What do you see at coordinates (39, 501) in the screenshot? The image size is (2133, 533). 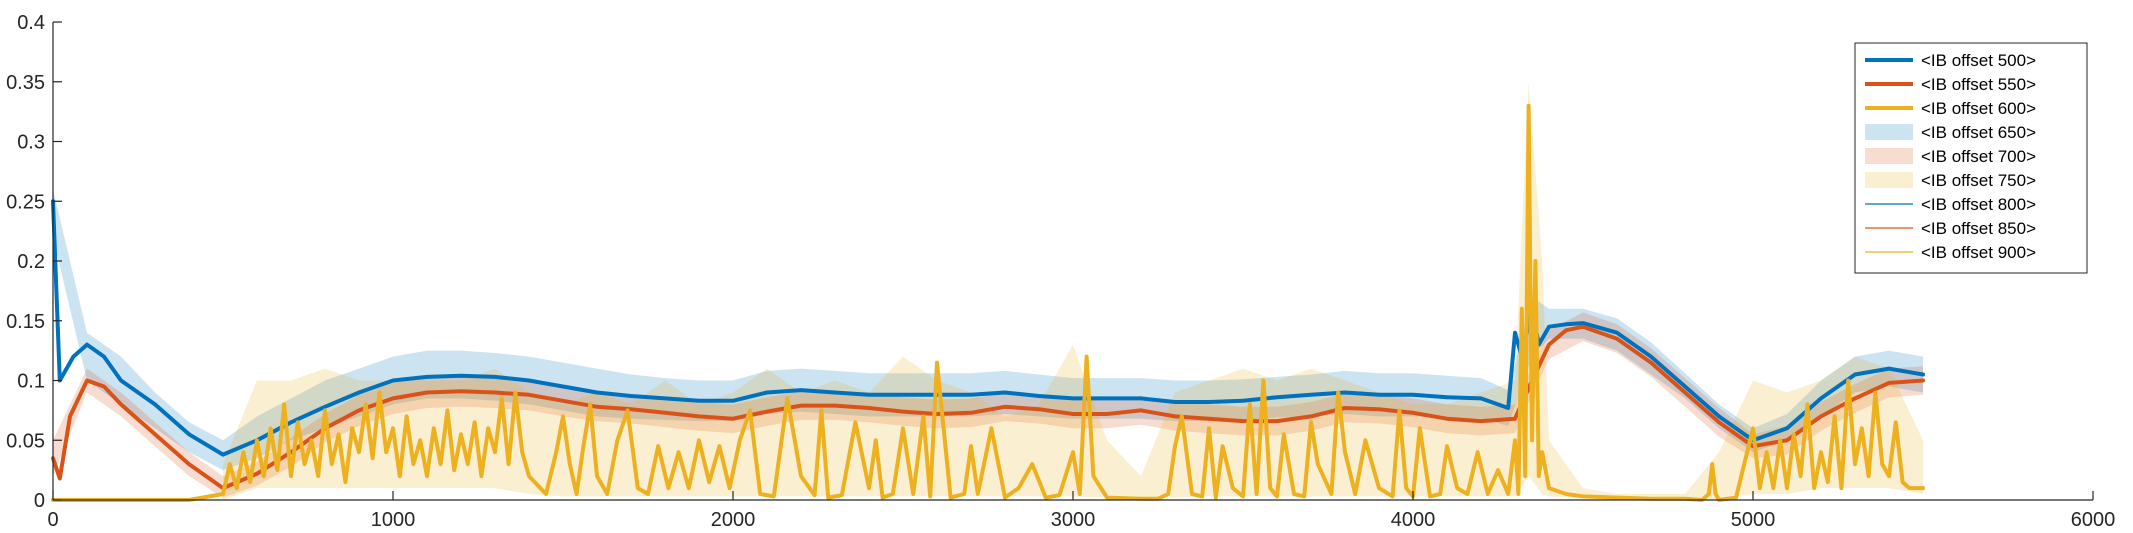 I see `y-tick-label: 0` at bounding box center [39, 501].